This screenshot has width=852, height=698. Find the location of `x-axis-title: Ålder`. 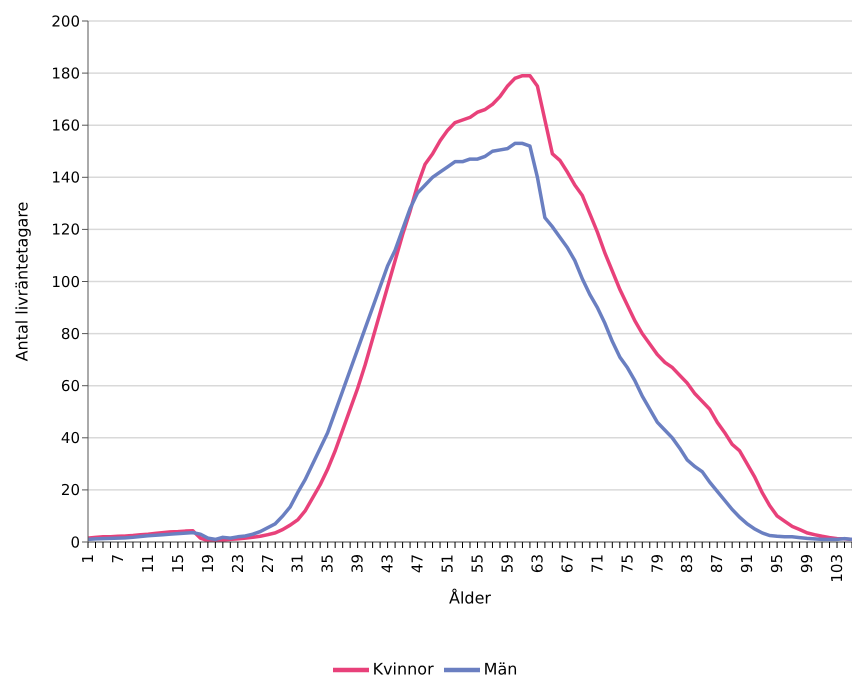

x-axis-title: Ålder is located at coordinates (470, 598).